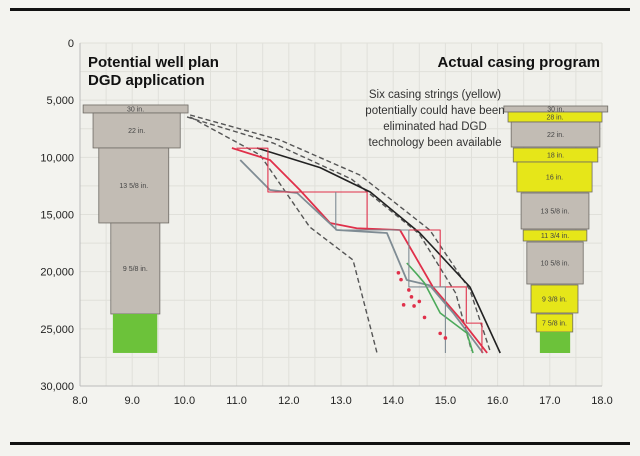  I want to click on x-tick-label: 16.0, so click(497, 401).